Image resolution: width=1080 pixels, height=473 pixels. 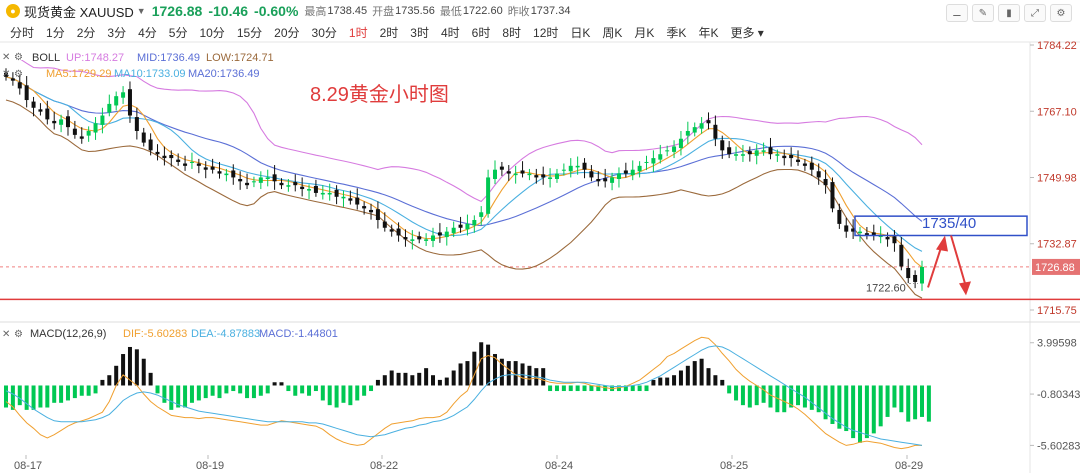 What do you see at coordinates (481, 32) in the screenshot?
I see `tab-timeframe-14: 6时` at bounding box center [481, 32].